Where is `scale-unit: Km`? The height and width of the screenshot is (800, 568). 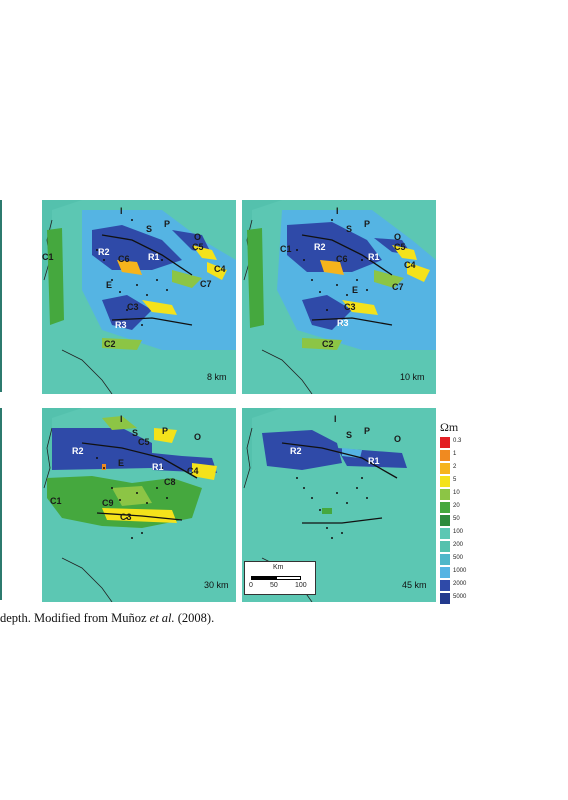 scale-unit: Km is located at coordinates (278, 567).